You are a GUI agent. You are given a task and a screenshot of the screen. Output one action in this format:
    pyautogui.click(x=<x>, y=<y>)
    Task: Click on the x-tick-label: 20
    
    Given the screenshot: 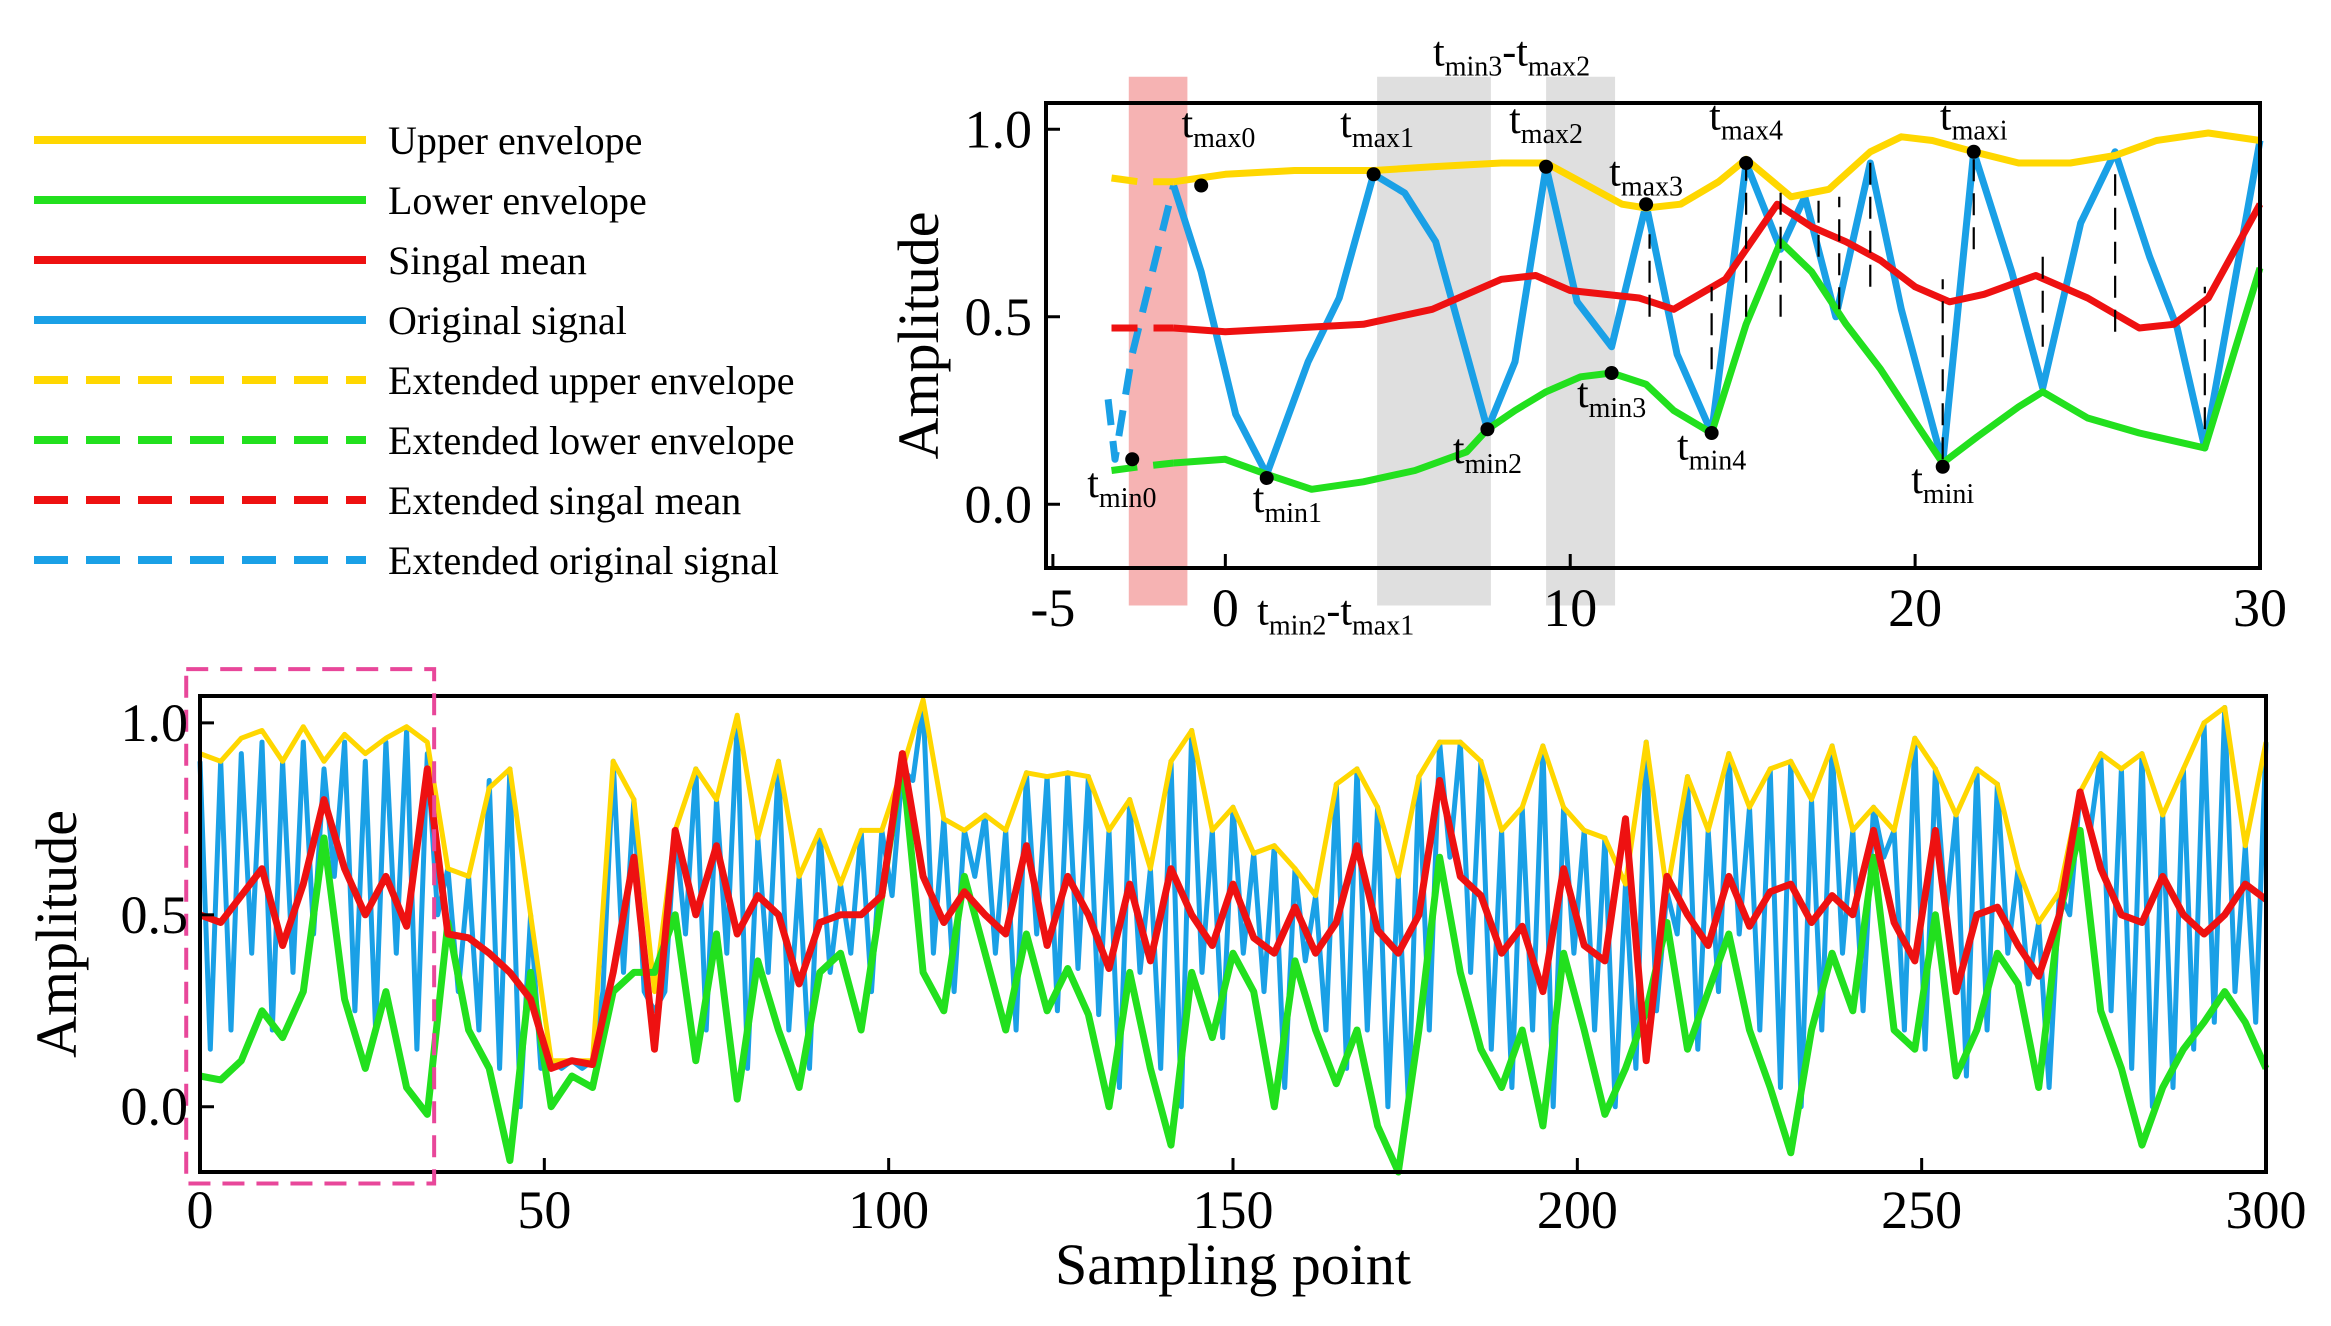 What is the action you would take?
    pyautogui.click(x=1915, y=608)
    